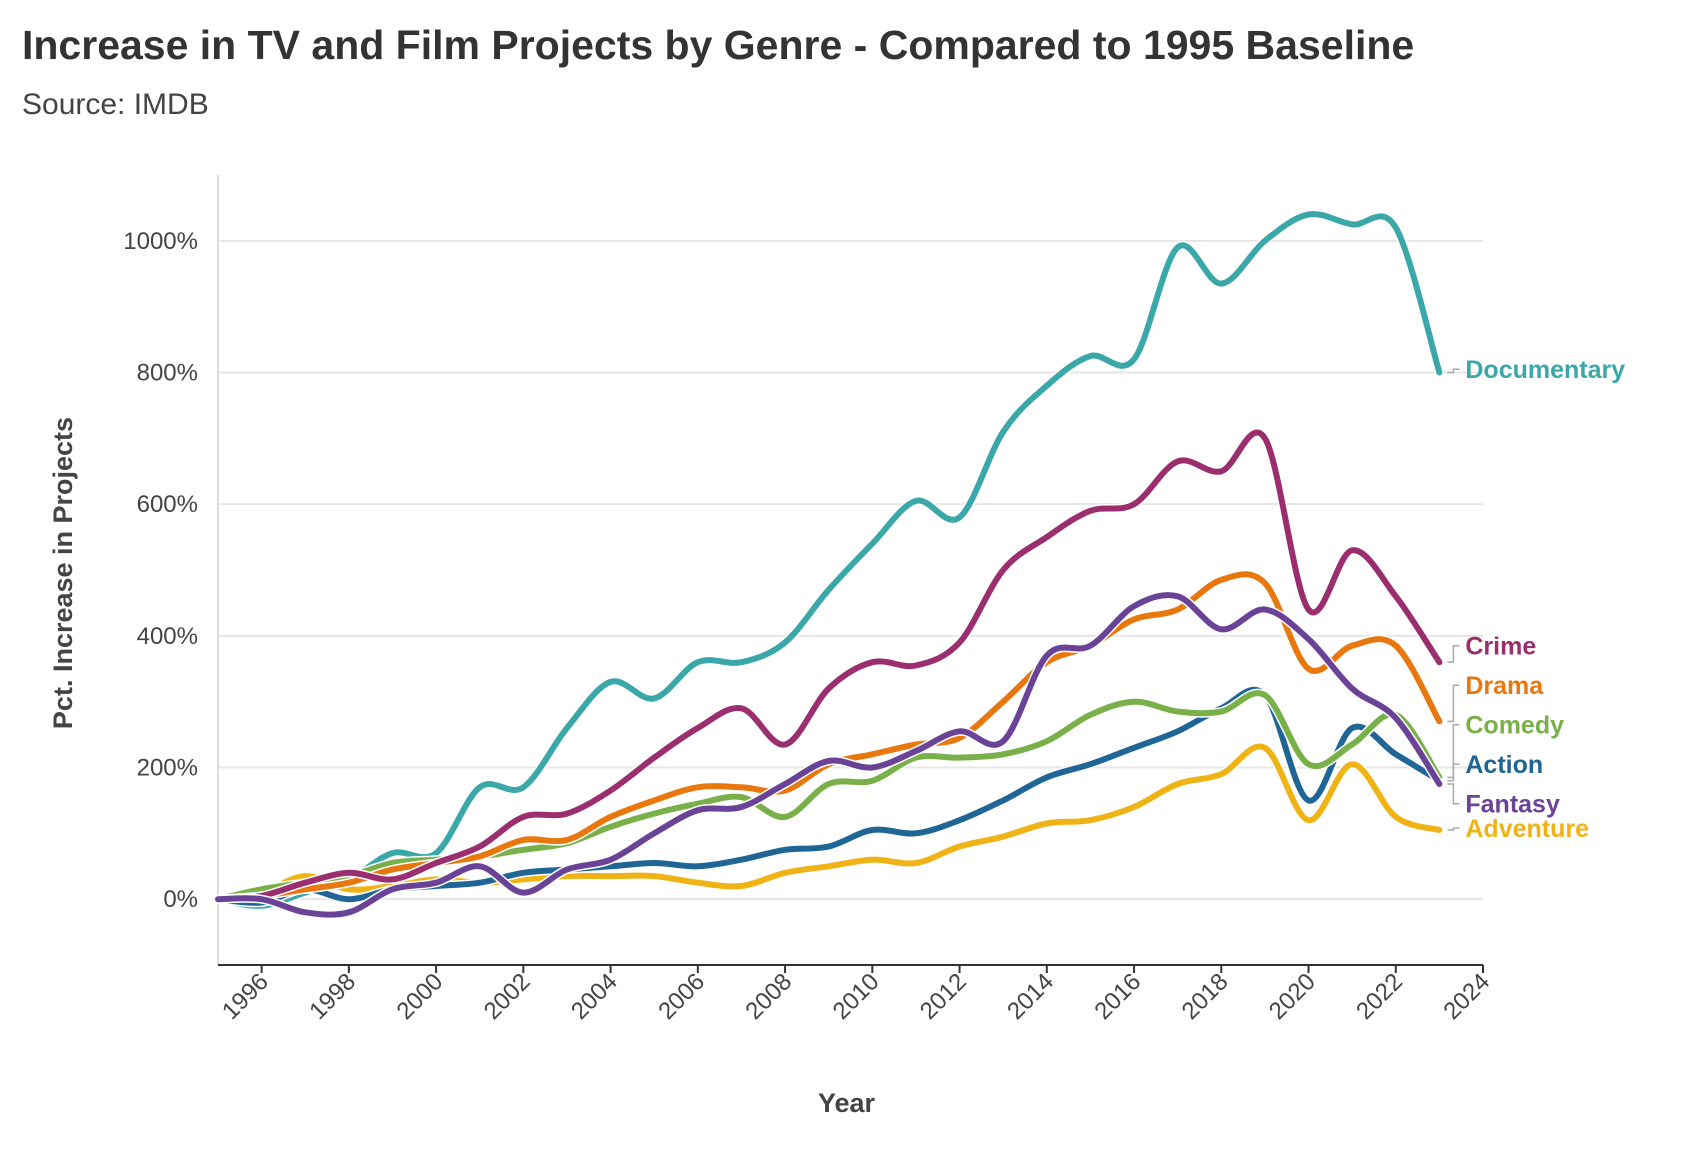 The height and width of the screenshot is (1150, 1708). Describe the element at coordinates (160, 241) in the screenshot. I see `y-tick-label: 1000%` at that location.